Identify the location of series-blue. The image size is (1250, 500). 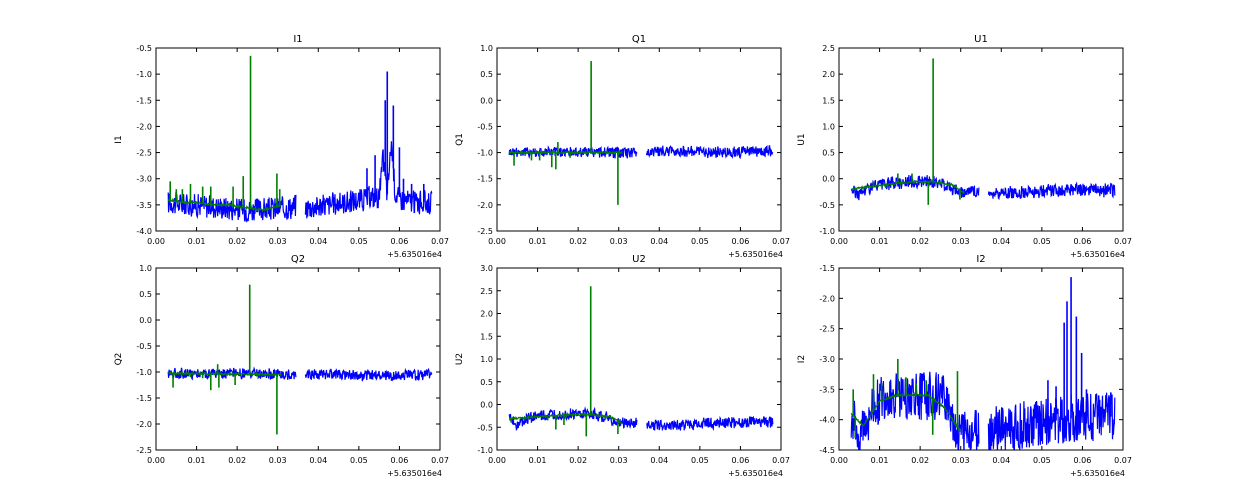
(300, 147).